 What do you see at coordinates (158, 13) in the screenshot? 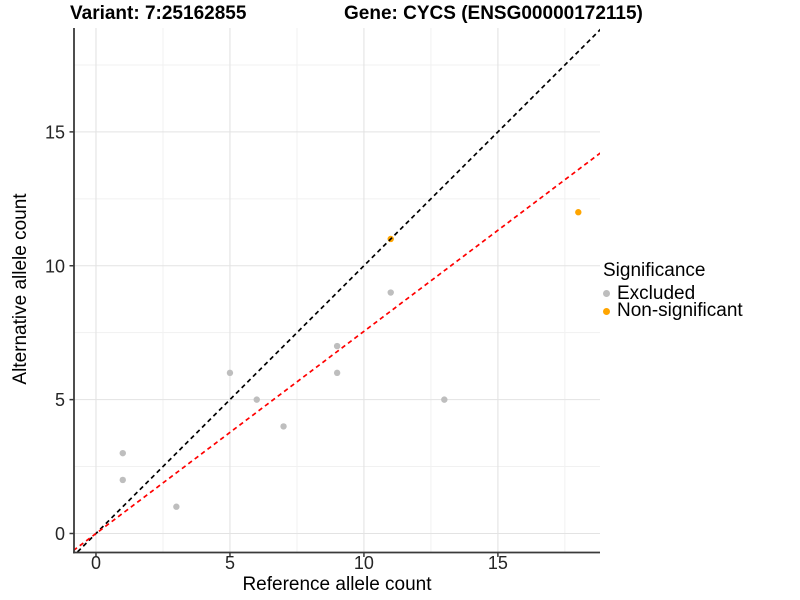
I see `variant-title: Variant: 7:25162855` at bounding box center [158, 13].